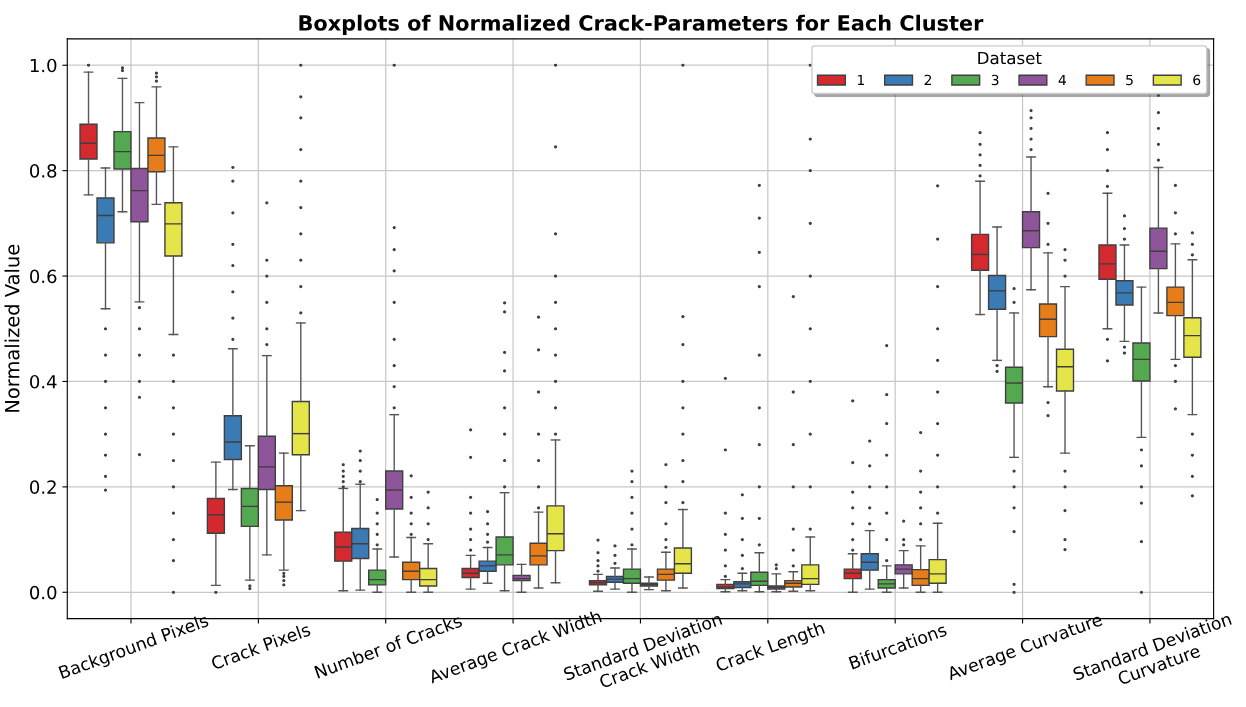 This screenshot has height=707, width=1246. What do you see at coordinates (43, 65) in the screenshot?
I see `y-tick-label: 1.0` at bounding box center [43, 65].